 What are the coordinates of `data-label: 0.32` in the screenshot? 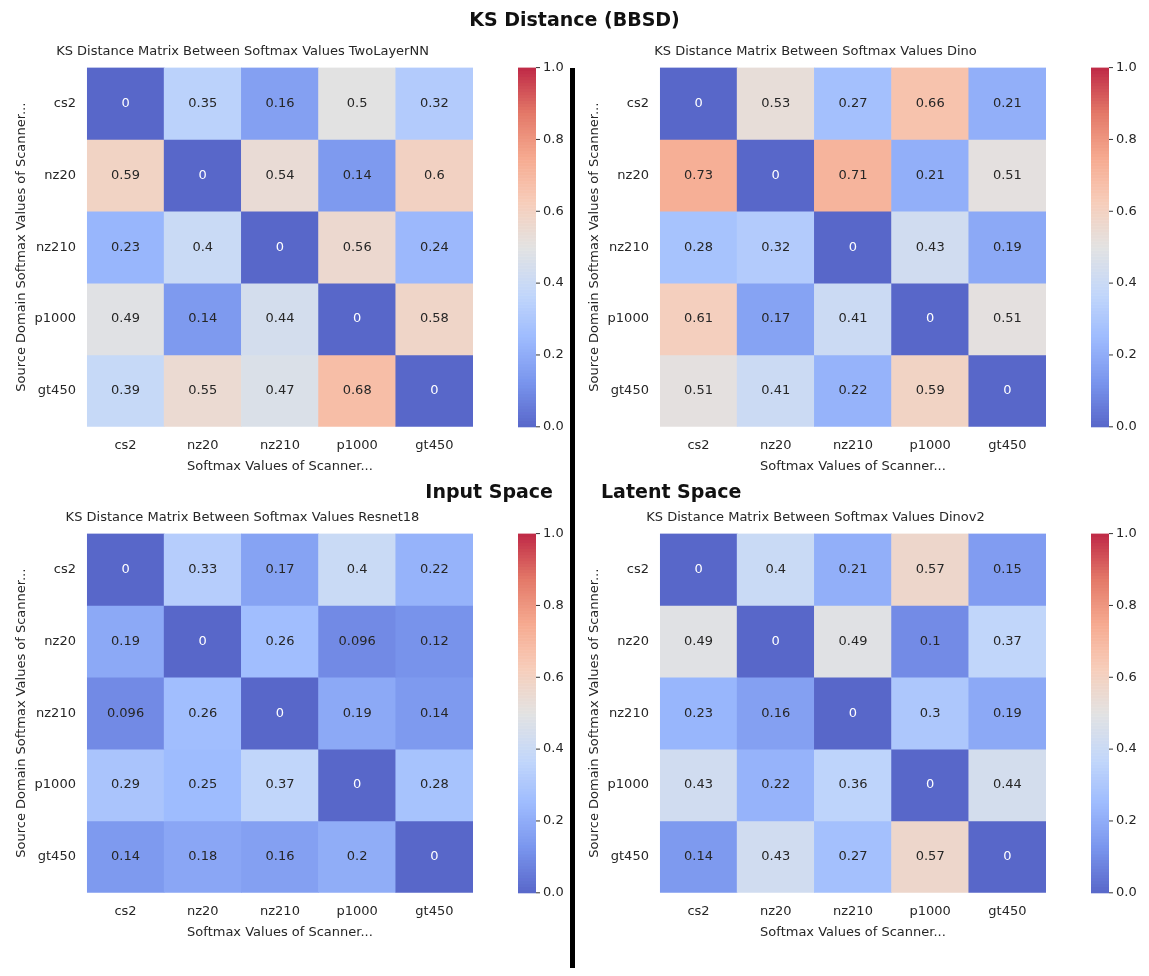 It's located at (776, 246).